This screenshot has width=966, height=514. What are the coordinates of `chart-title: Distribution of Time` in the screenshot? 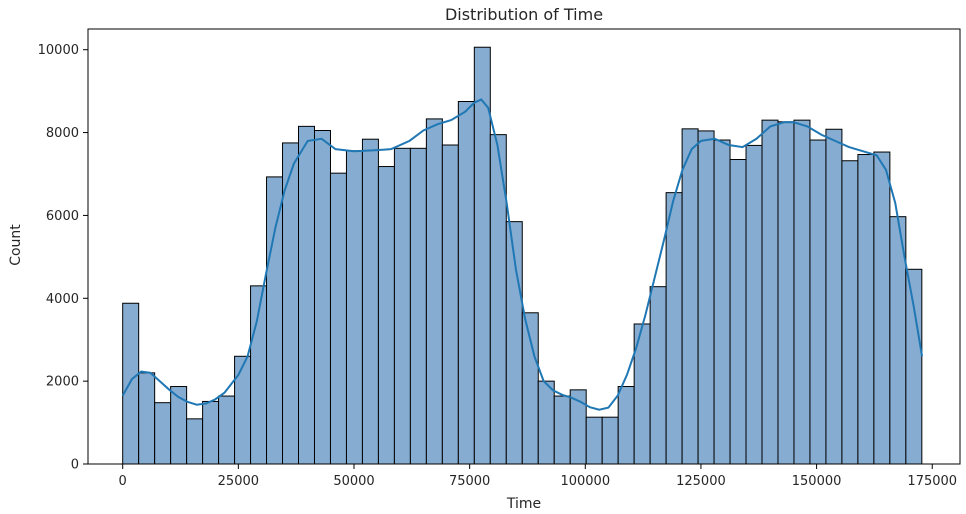 It's located at (524, 14).